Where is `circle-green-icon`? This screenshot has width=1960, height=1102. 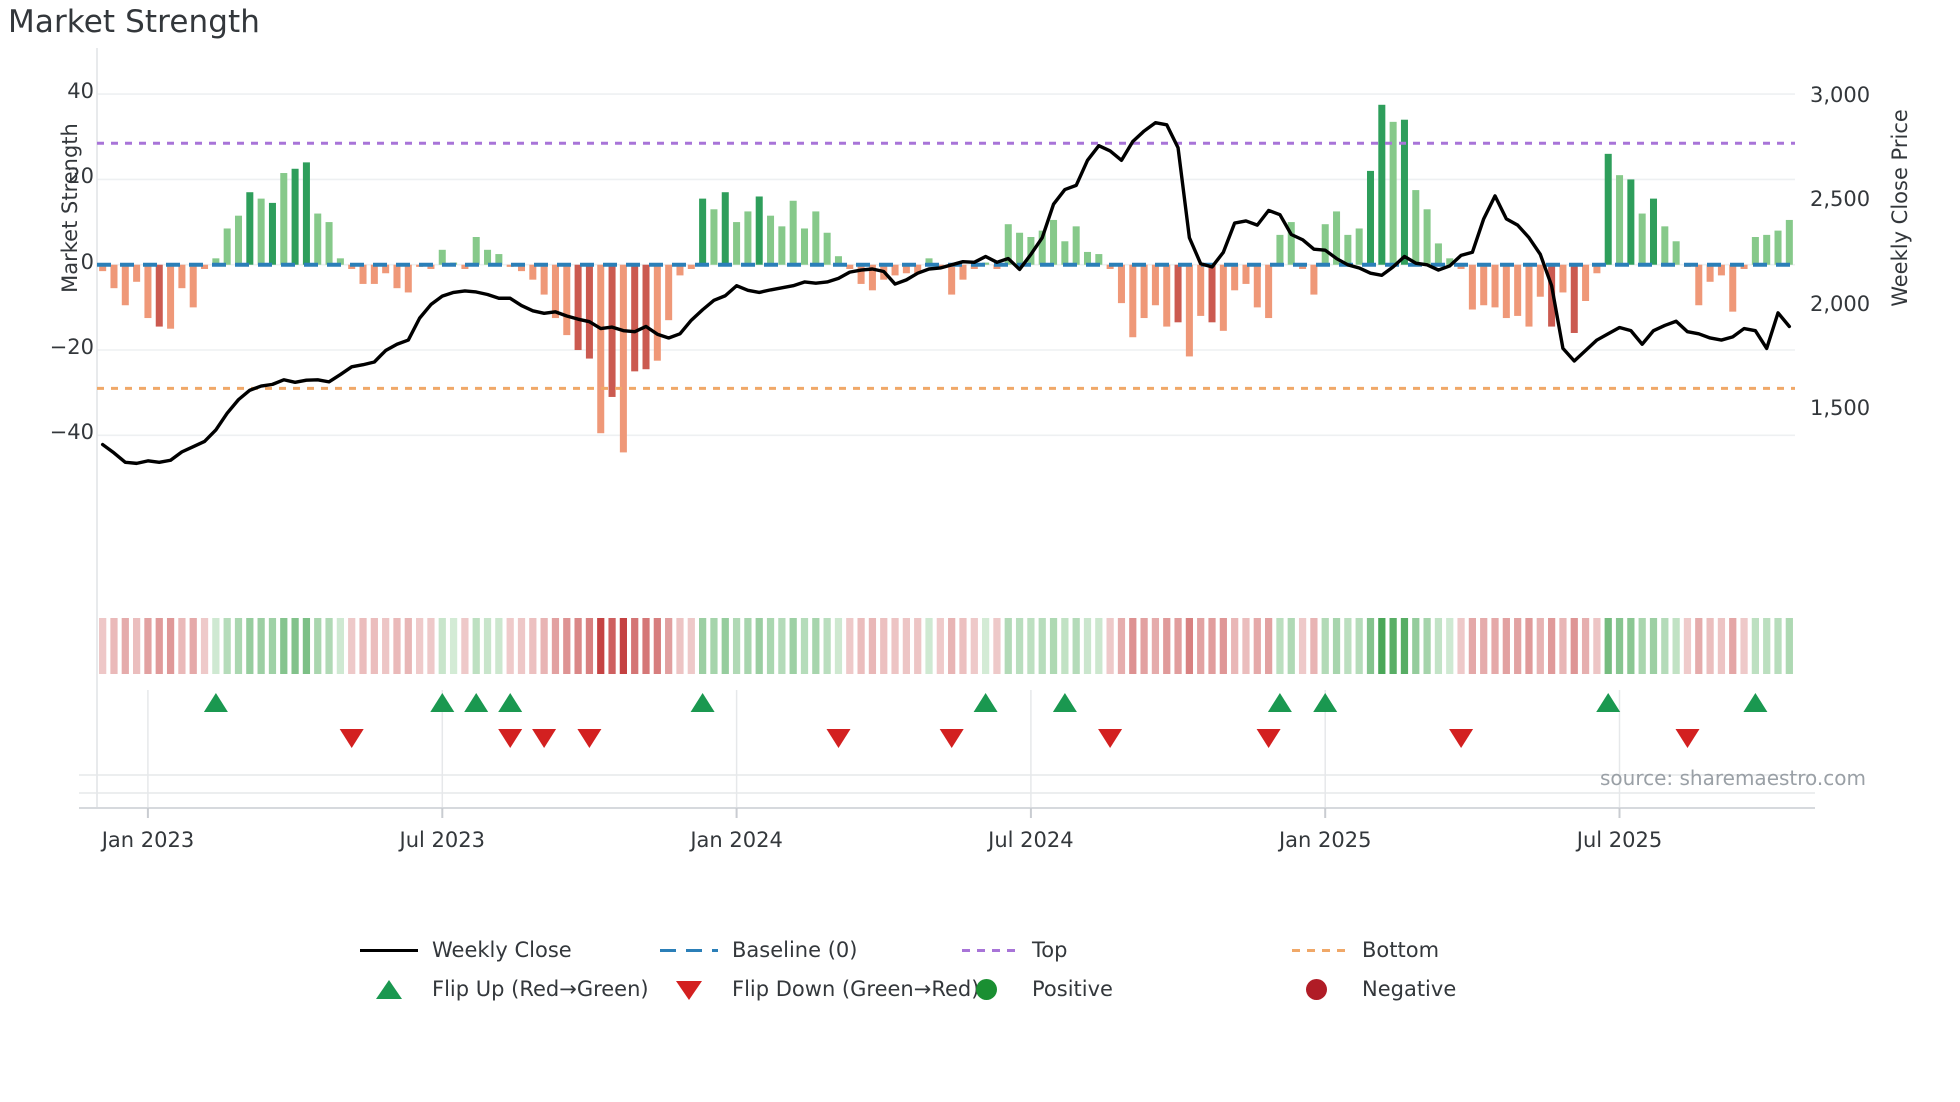
circle-green-icon is located at coordinates (989, 989).